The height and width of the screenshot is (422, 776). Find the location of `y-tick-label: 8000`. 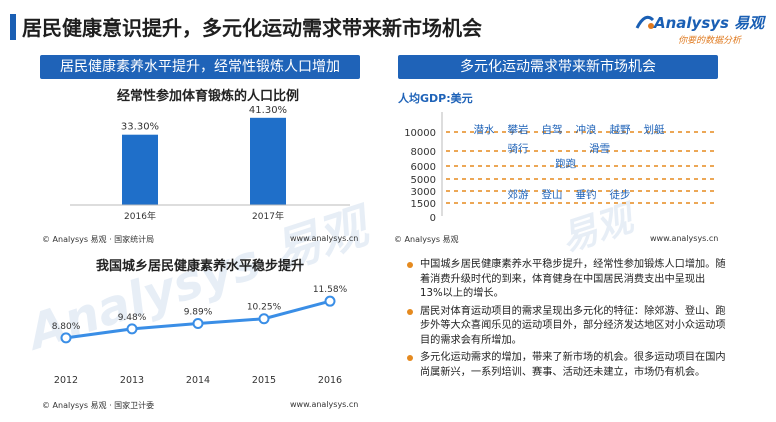

y-tick-label: 8000 is located at coordinates (423, 152).